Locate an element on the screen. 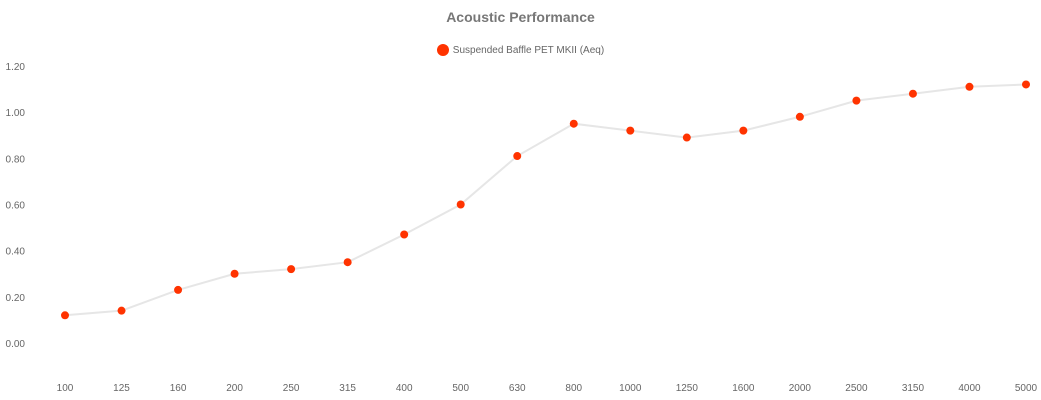  x-tick-label: 200 is located at coordinates (234, 388).